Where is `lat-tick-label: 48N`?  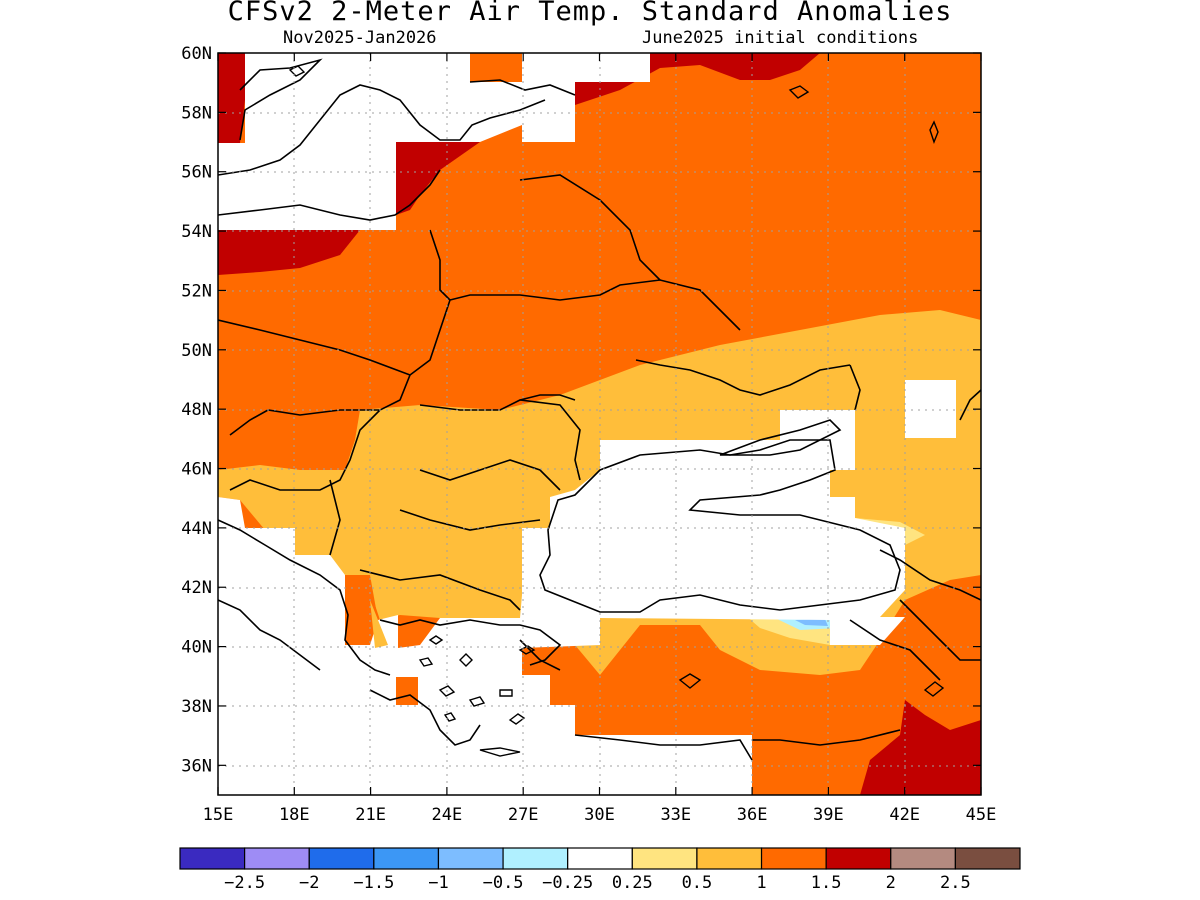
lat-tick-label: 48N is located at coordinates (196, 410).